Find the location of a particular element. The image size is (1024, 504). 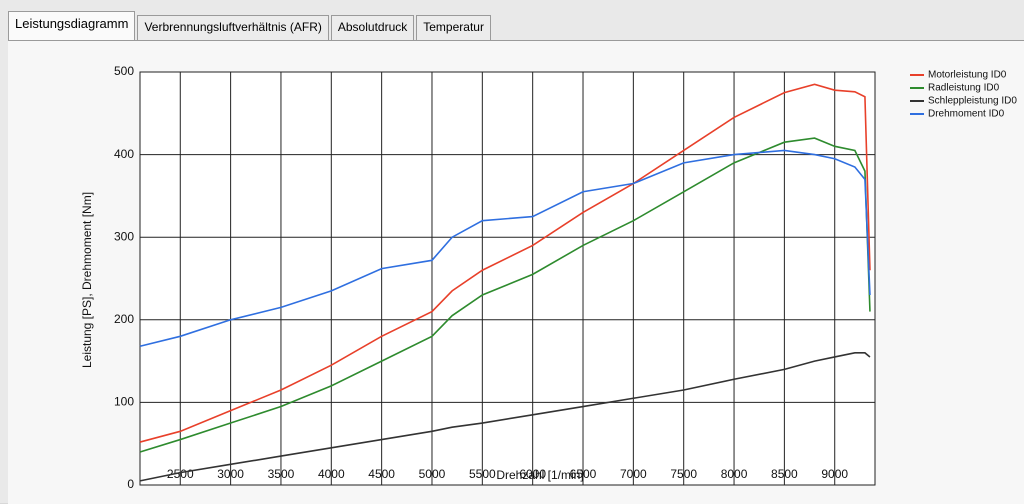

legend-label: Schleppleistung ID0 is located at coordinates (972, 101).